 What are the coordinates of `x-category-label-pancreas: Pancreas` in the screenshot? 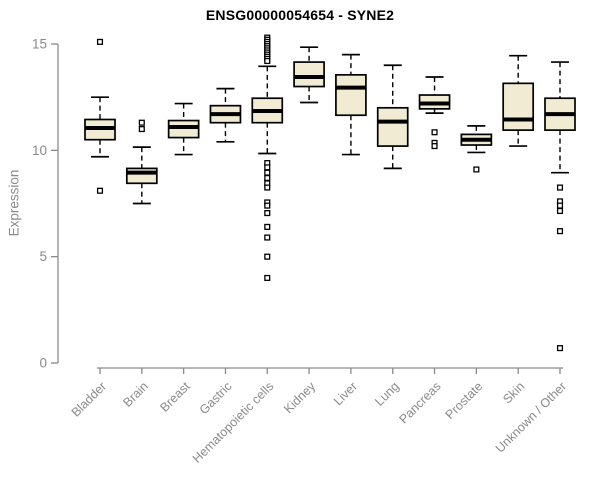 It's located at (419, 402).